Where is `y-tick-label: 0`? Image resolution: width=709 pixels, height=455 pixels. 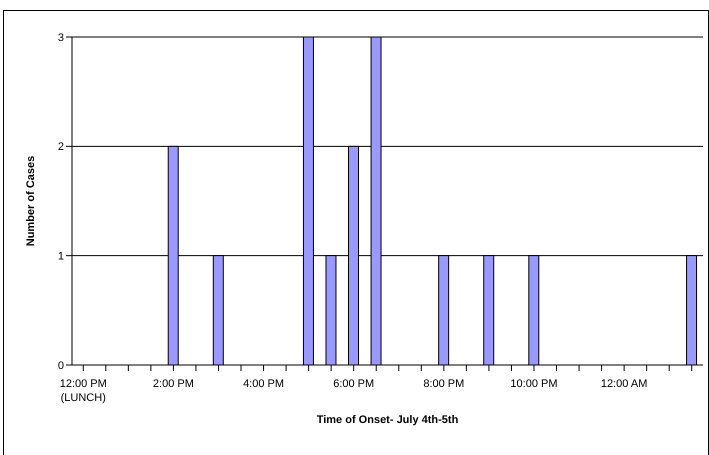 y-tick-label: 0 is located at coordinates (61, 366).